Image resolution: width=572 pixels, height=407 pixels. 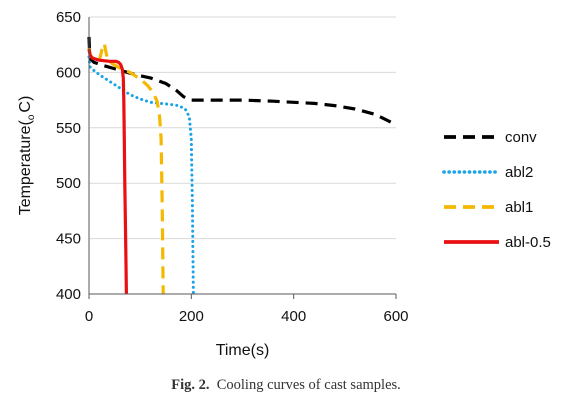 I want to click on x-axis-title: Time(s), so click(x=243, y=350).